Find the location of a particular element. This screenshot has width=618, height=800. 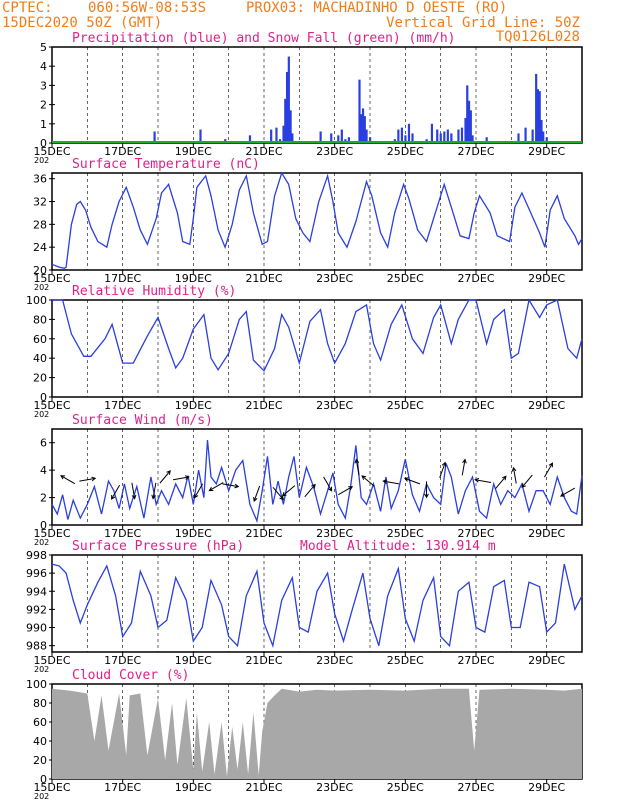

y-tick-label: 6 is located at coordinates (43, 443).